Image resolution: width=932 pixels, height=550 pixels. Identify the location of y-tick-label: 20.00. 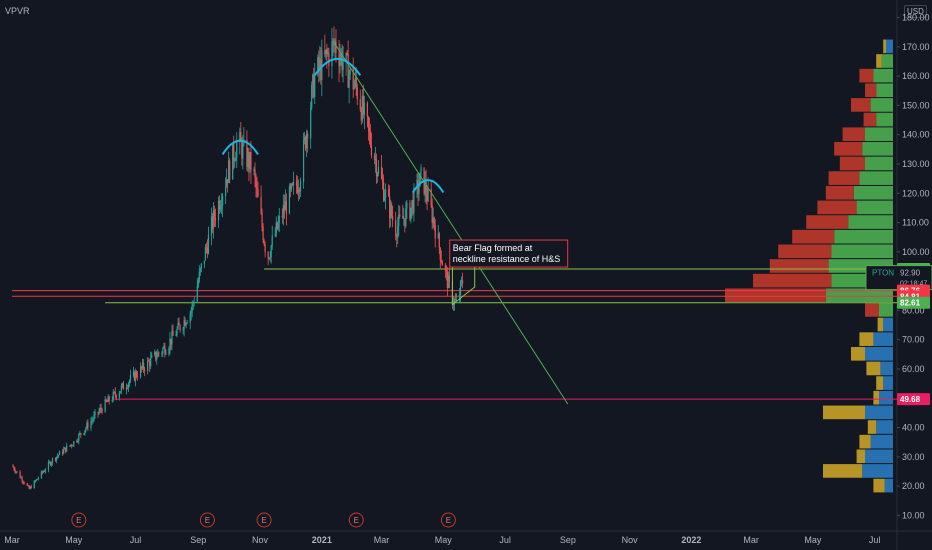
(913, 486).